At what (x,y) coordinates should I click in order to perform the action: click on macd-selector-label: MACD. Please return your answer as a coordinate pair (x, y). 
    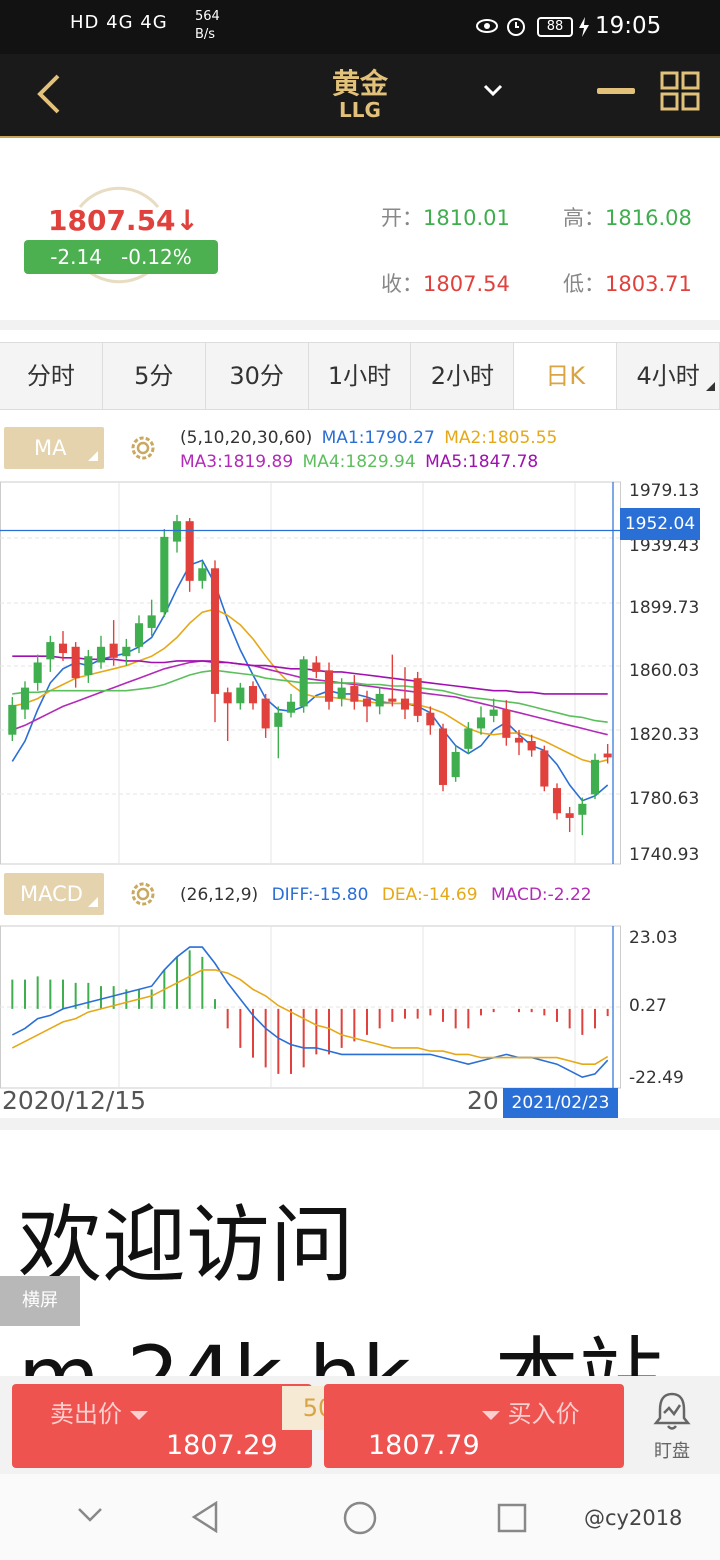
    Looking at the image, I should click on (51, 894).